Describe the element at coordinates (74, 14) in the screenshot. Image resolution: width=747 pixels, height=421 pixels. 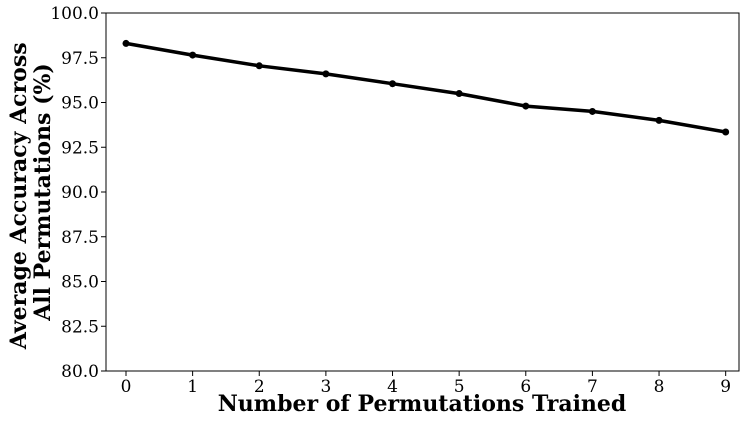
I see `y-tick-label: 100.0` at that location.